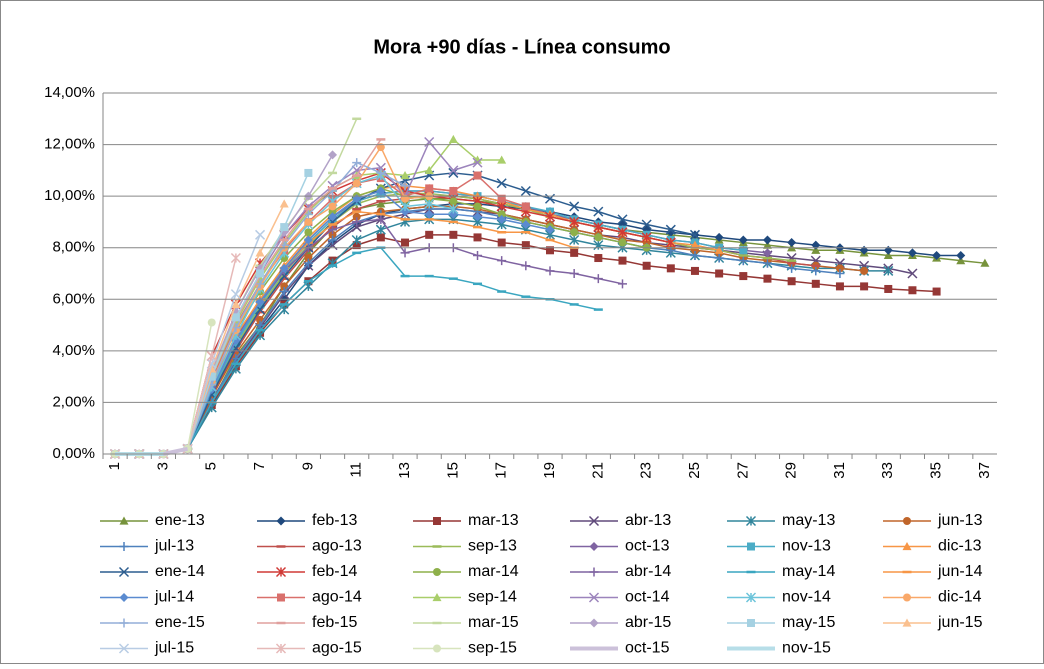 This screenshot has width=1044, height=669. Describe the element at coordinates (309, 546) in the screenshot. I see `legend-item: ago-13` at that location.